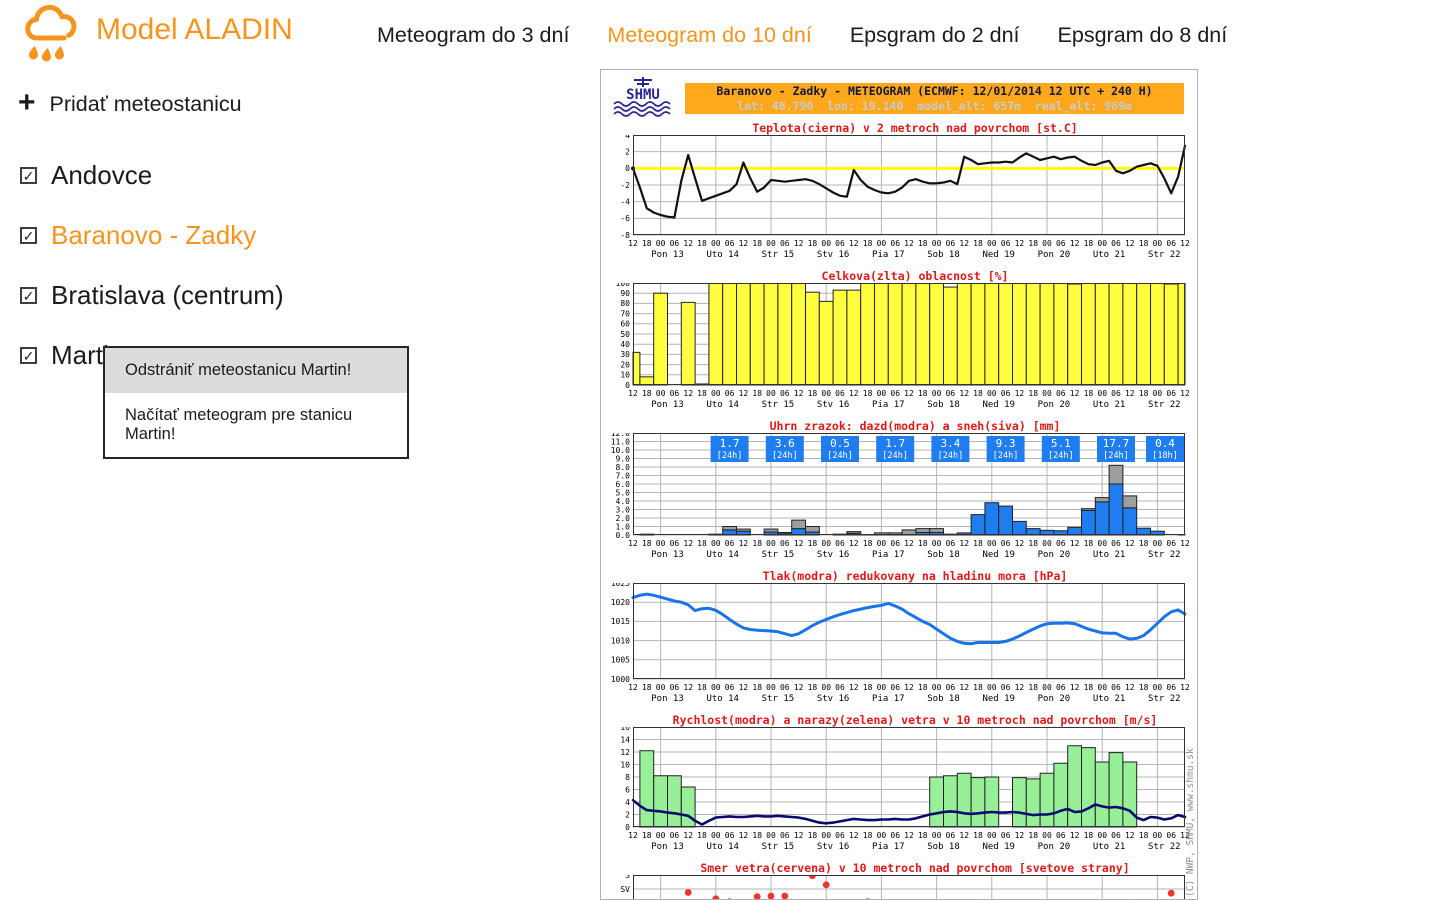 The height and width of the screenshot is (900, 1440). Describe the element at coordinates (625, 313) in the screenshot. I see `svg-text: 70` at that location.